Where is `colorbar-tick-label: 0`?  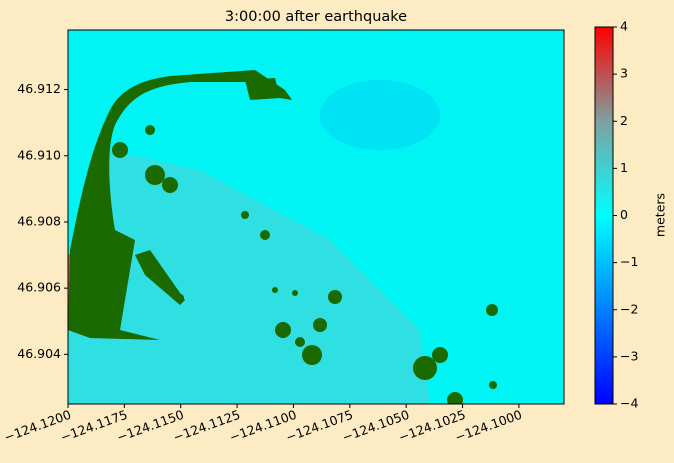
colorbar-tick-label: 0 is located at coordinates (624, 214).